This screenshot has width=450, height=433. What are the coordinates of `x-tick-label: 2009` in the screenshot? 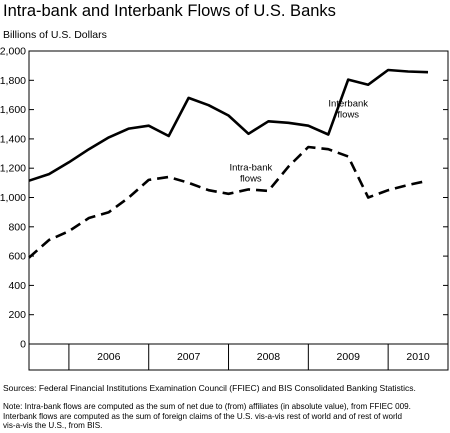 It's located at (349, 357).